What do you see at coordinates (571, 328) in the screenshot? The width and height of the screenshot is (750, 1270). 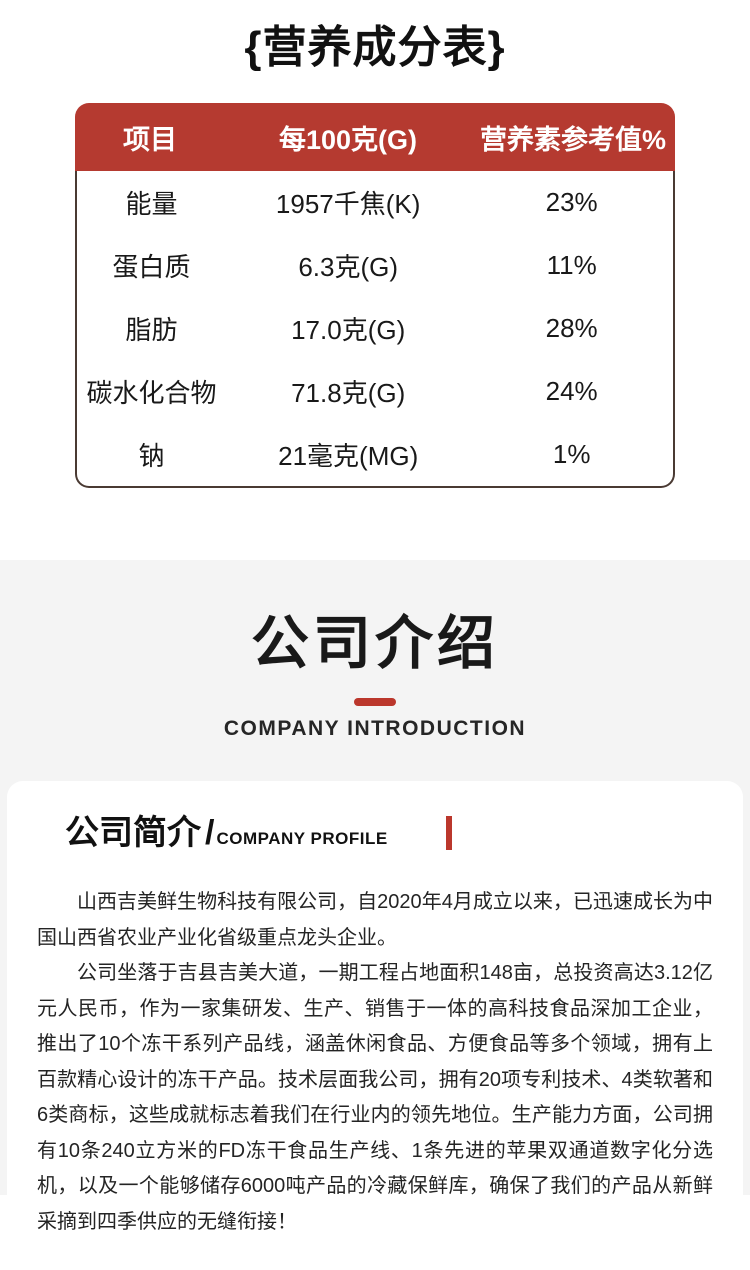 I see `cell-nrv: 28%` at bounding box center [571, 328].